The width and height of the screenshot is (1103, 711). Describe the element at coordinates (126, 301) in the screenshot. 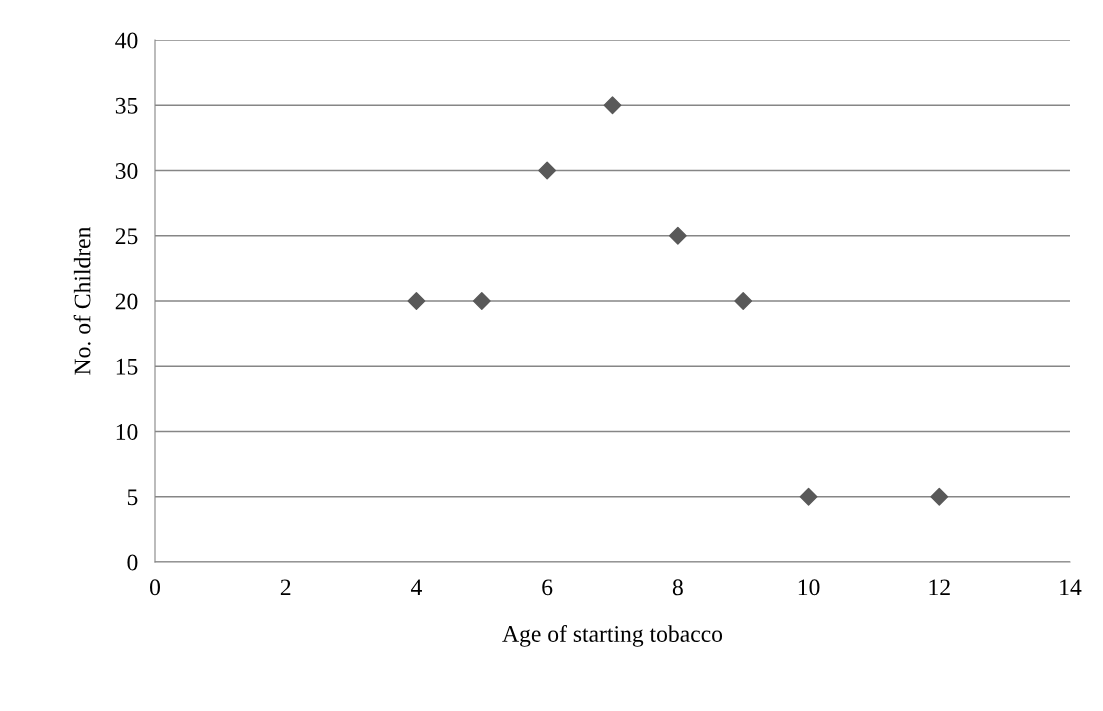

I see `y-tick-label: 20` at that location.